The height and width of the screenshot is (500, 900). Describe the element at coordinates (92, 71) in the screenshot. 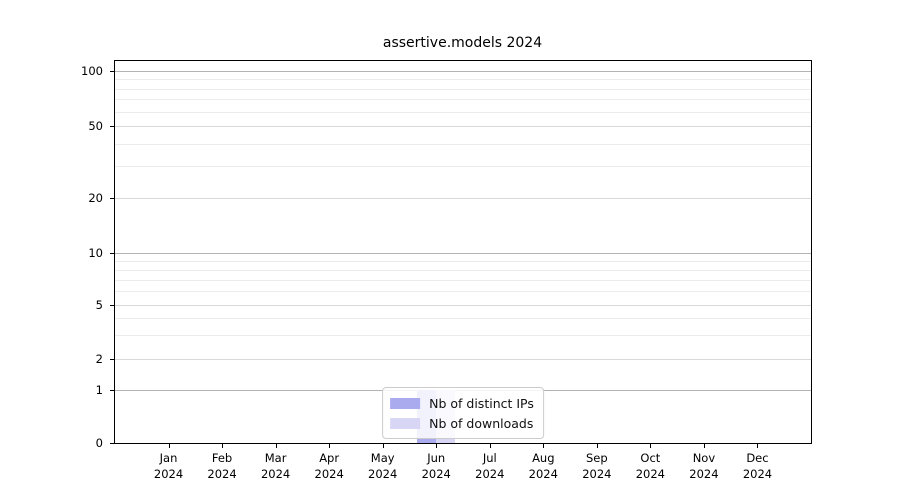

I see `y-tick-label: 100` at that location.